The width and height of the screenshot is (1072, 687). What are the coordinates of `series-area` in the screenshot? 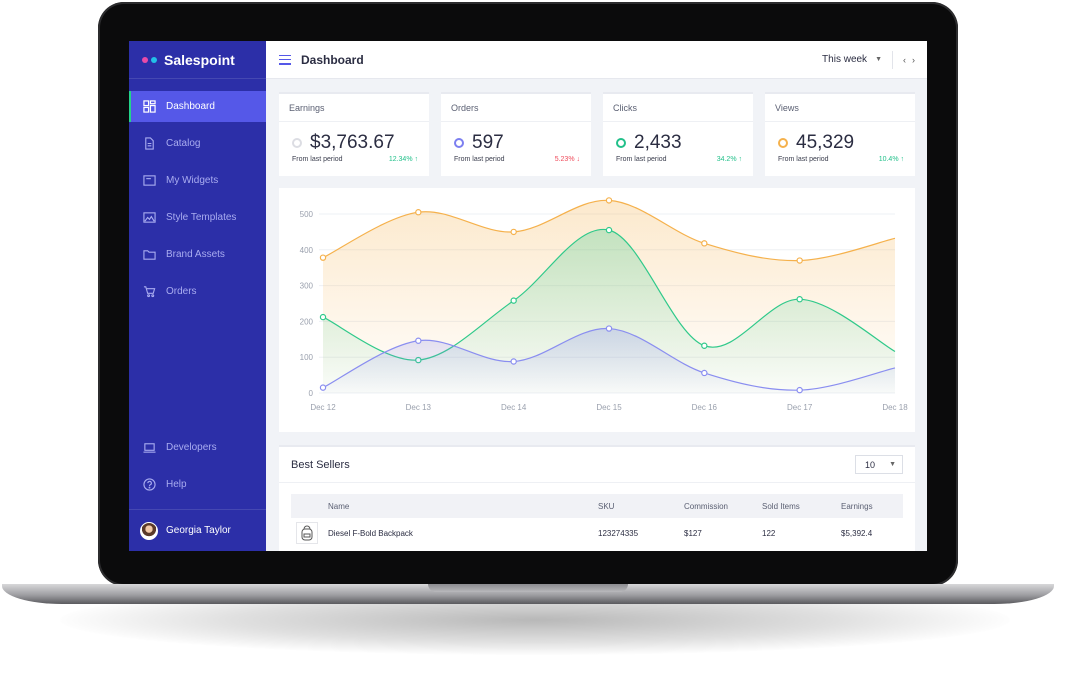 It's located at (609, 360).